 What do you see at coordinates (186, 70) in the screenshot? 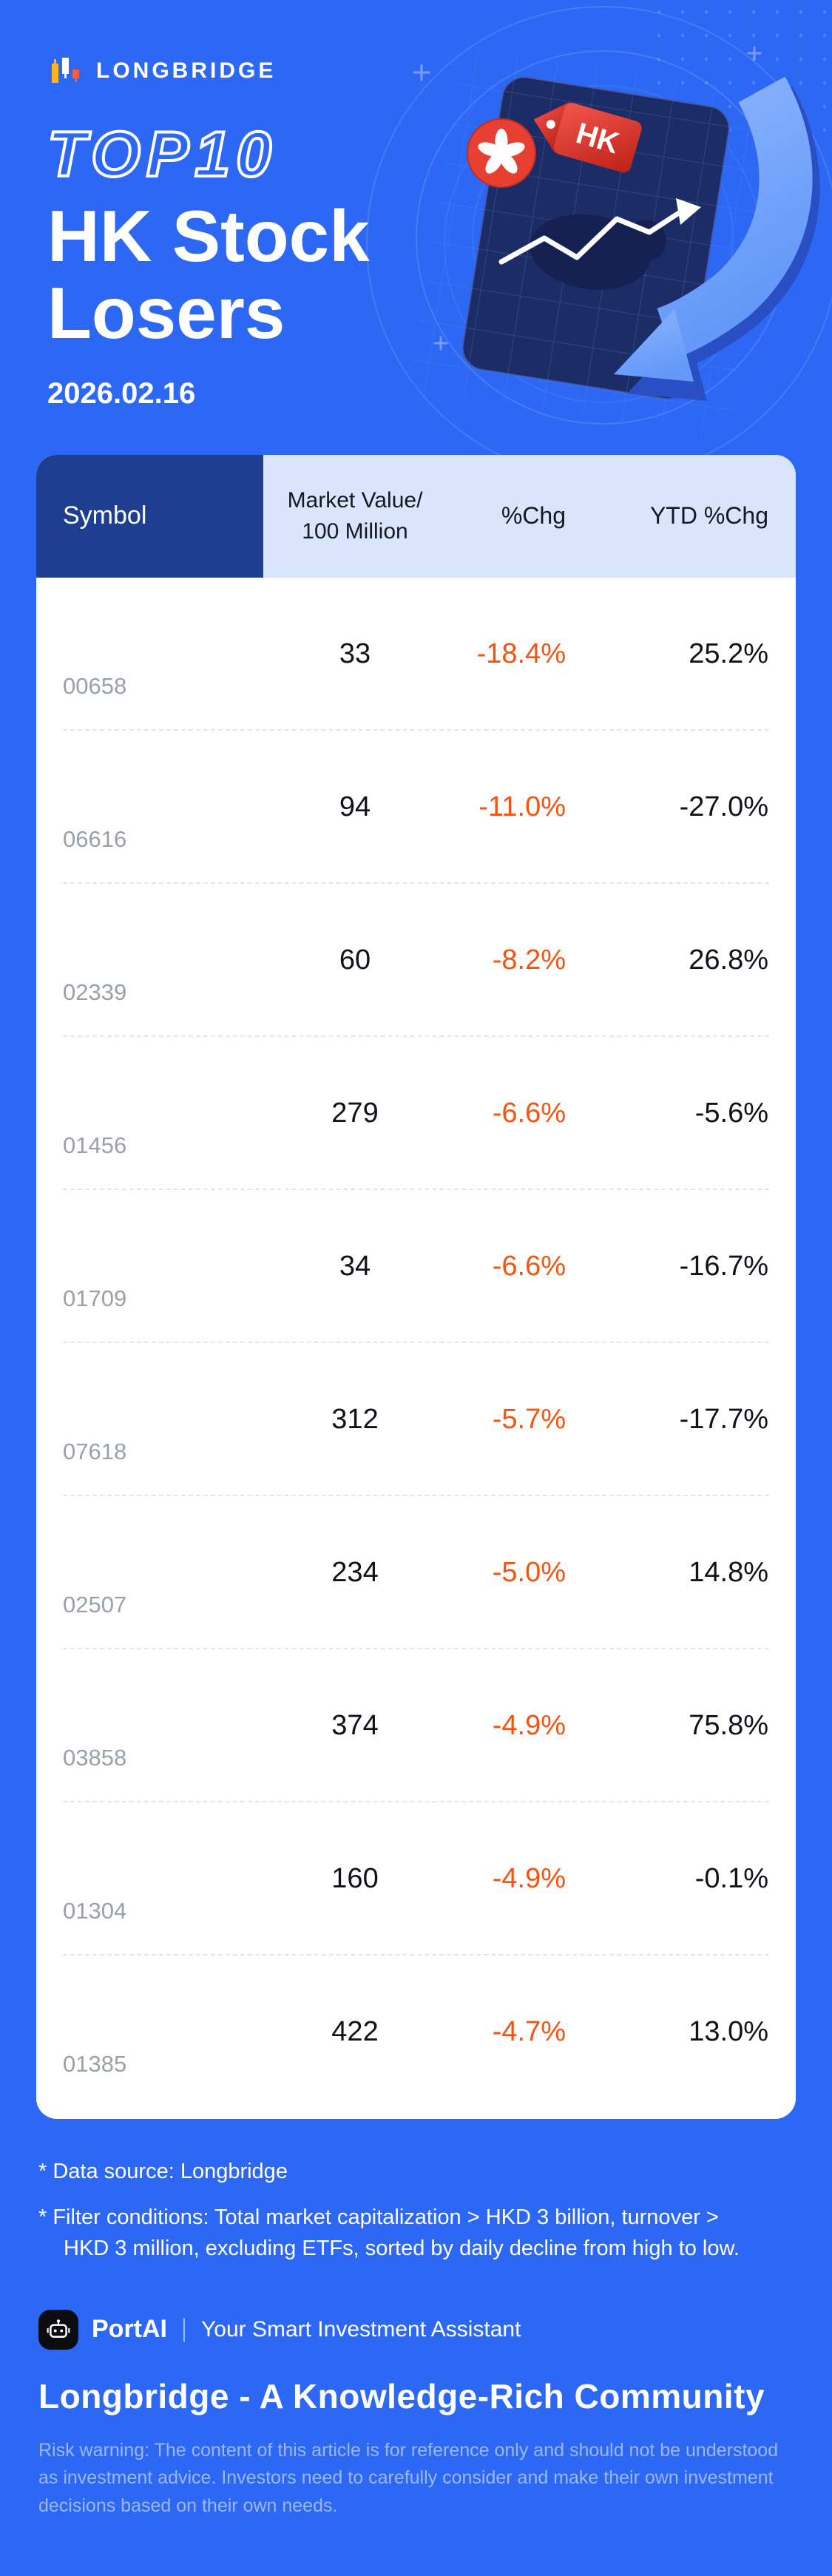
I see `brand-name: LONGBRIDGE` at bounding box center [186, 70].